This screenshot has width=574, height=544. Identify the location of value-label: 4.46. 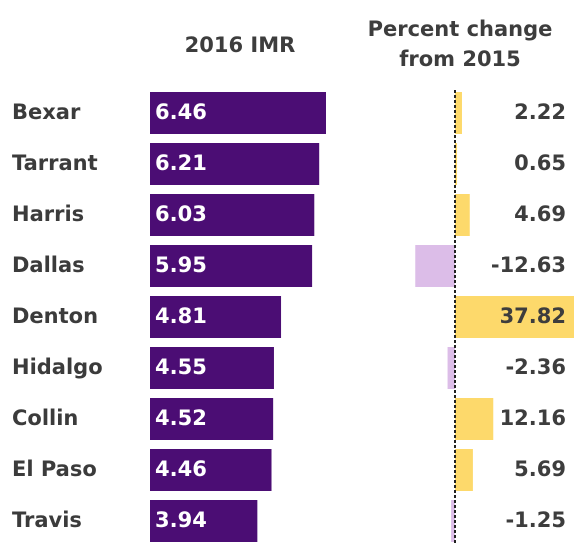
(181, 469).